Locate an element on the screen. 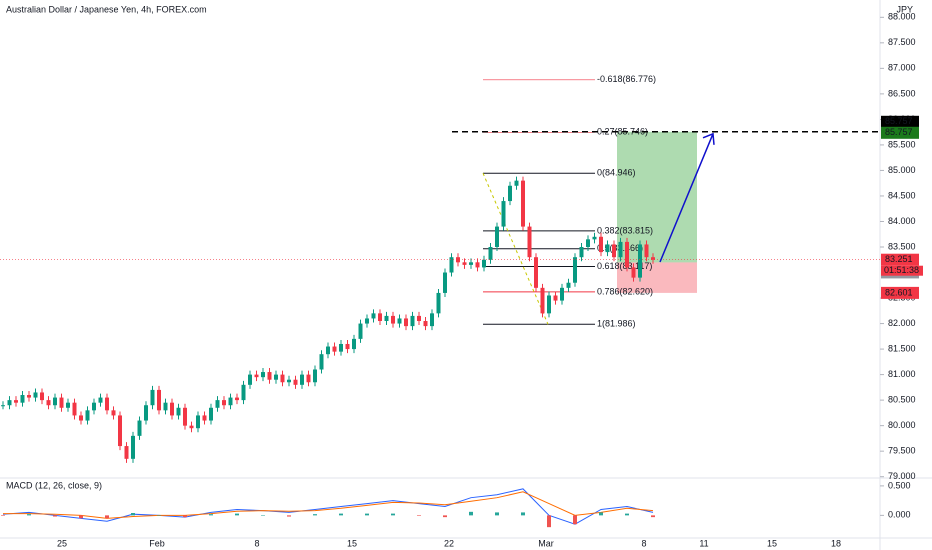  y-tick-label: 87.500 is located at coordinates (902, 42).